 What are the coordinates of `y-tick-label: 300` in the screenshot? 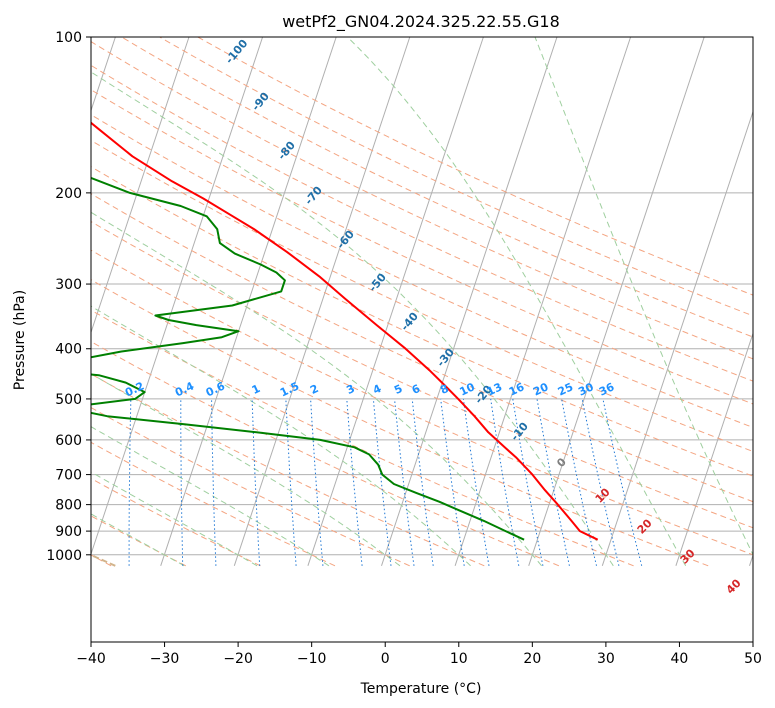 It's located at (68, 285).